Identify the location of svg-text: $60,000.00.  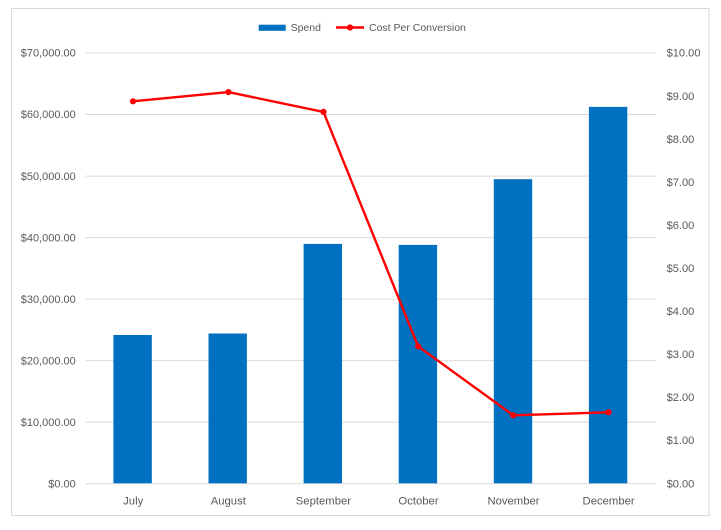
(48, 115).